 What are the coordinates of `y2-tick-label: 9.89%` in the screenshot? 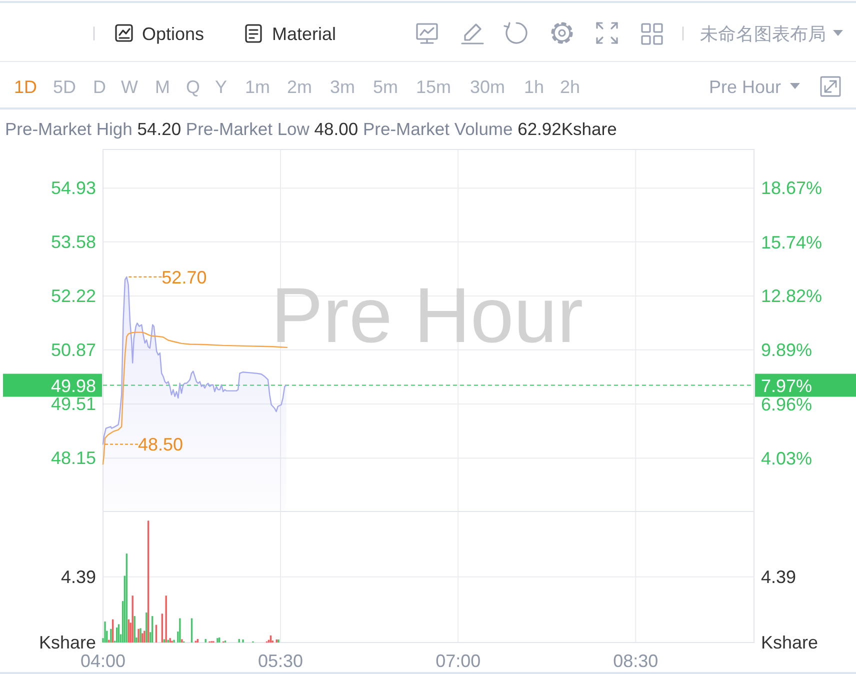 It's located at (786, 350).